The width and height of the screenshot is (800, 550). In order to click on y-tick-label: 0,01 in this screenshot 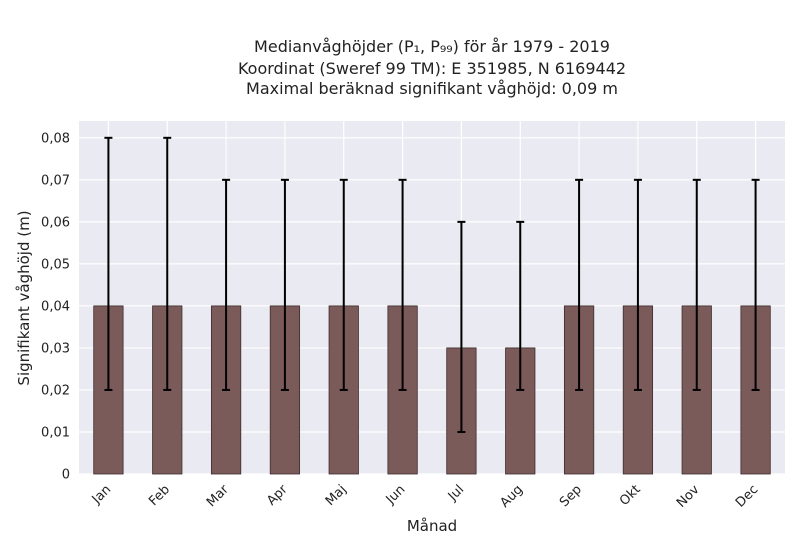, I will do `click(55, 432)`.